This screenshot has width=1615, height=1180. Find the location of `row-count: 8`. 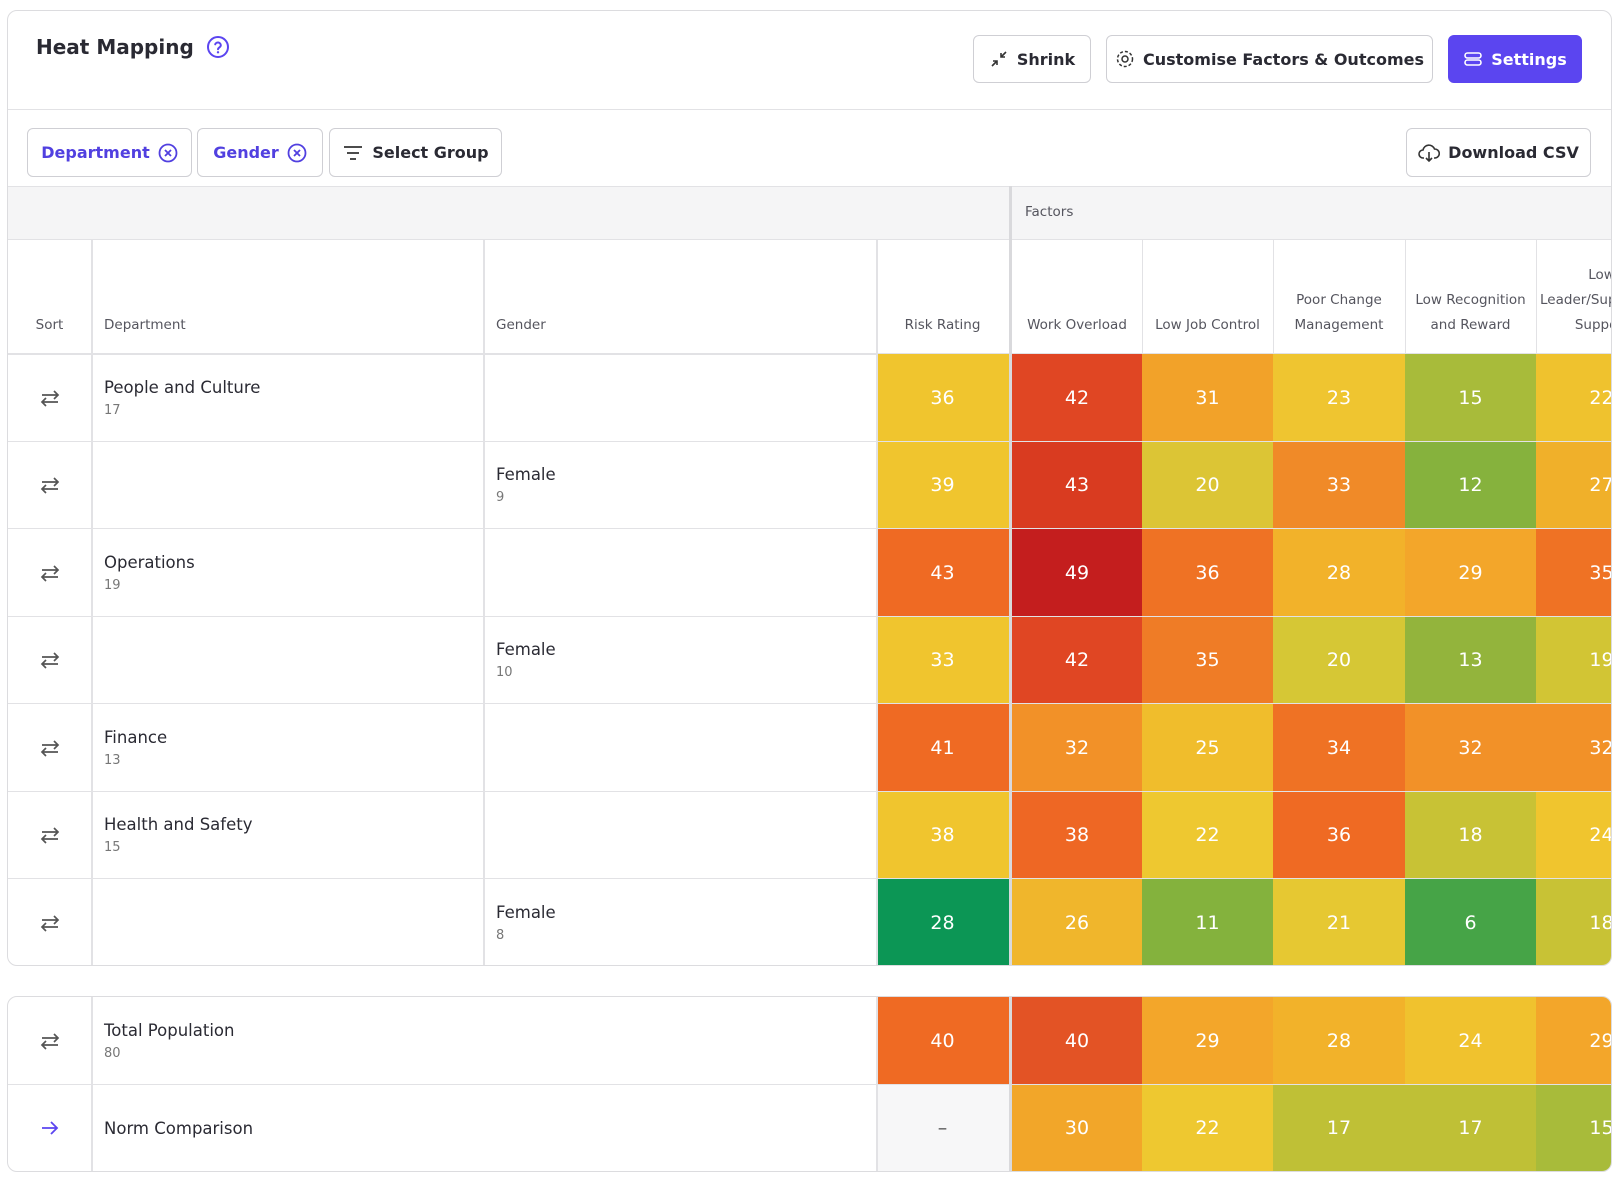

row-count: 8 is located at coordinates (500, 935).